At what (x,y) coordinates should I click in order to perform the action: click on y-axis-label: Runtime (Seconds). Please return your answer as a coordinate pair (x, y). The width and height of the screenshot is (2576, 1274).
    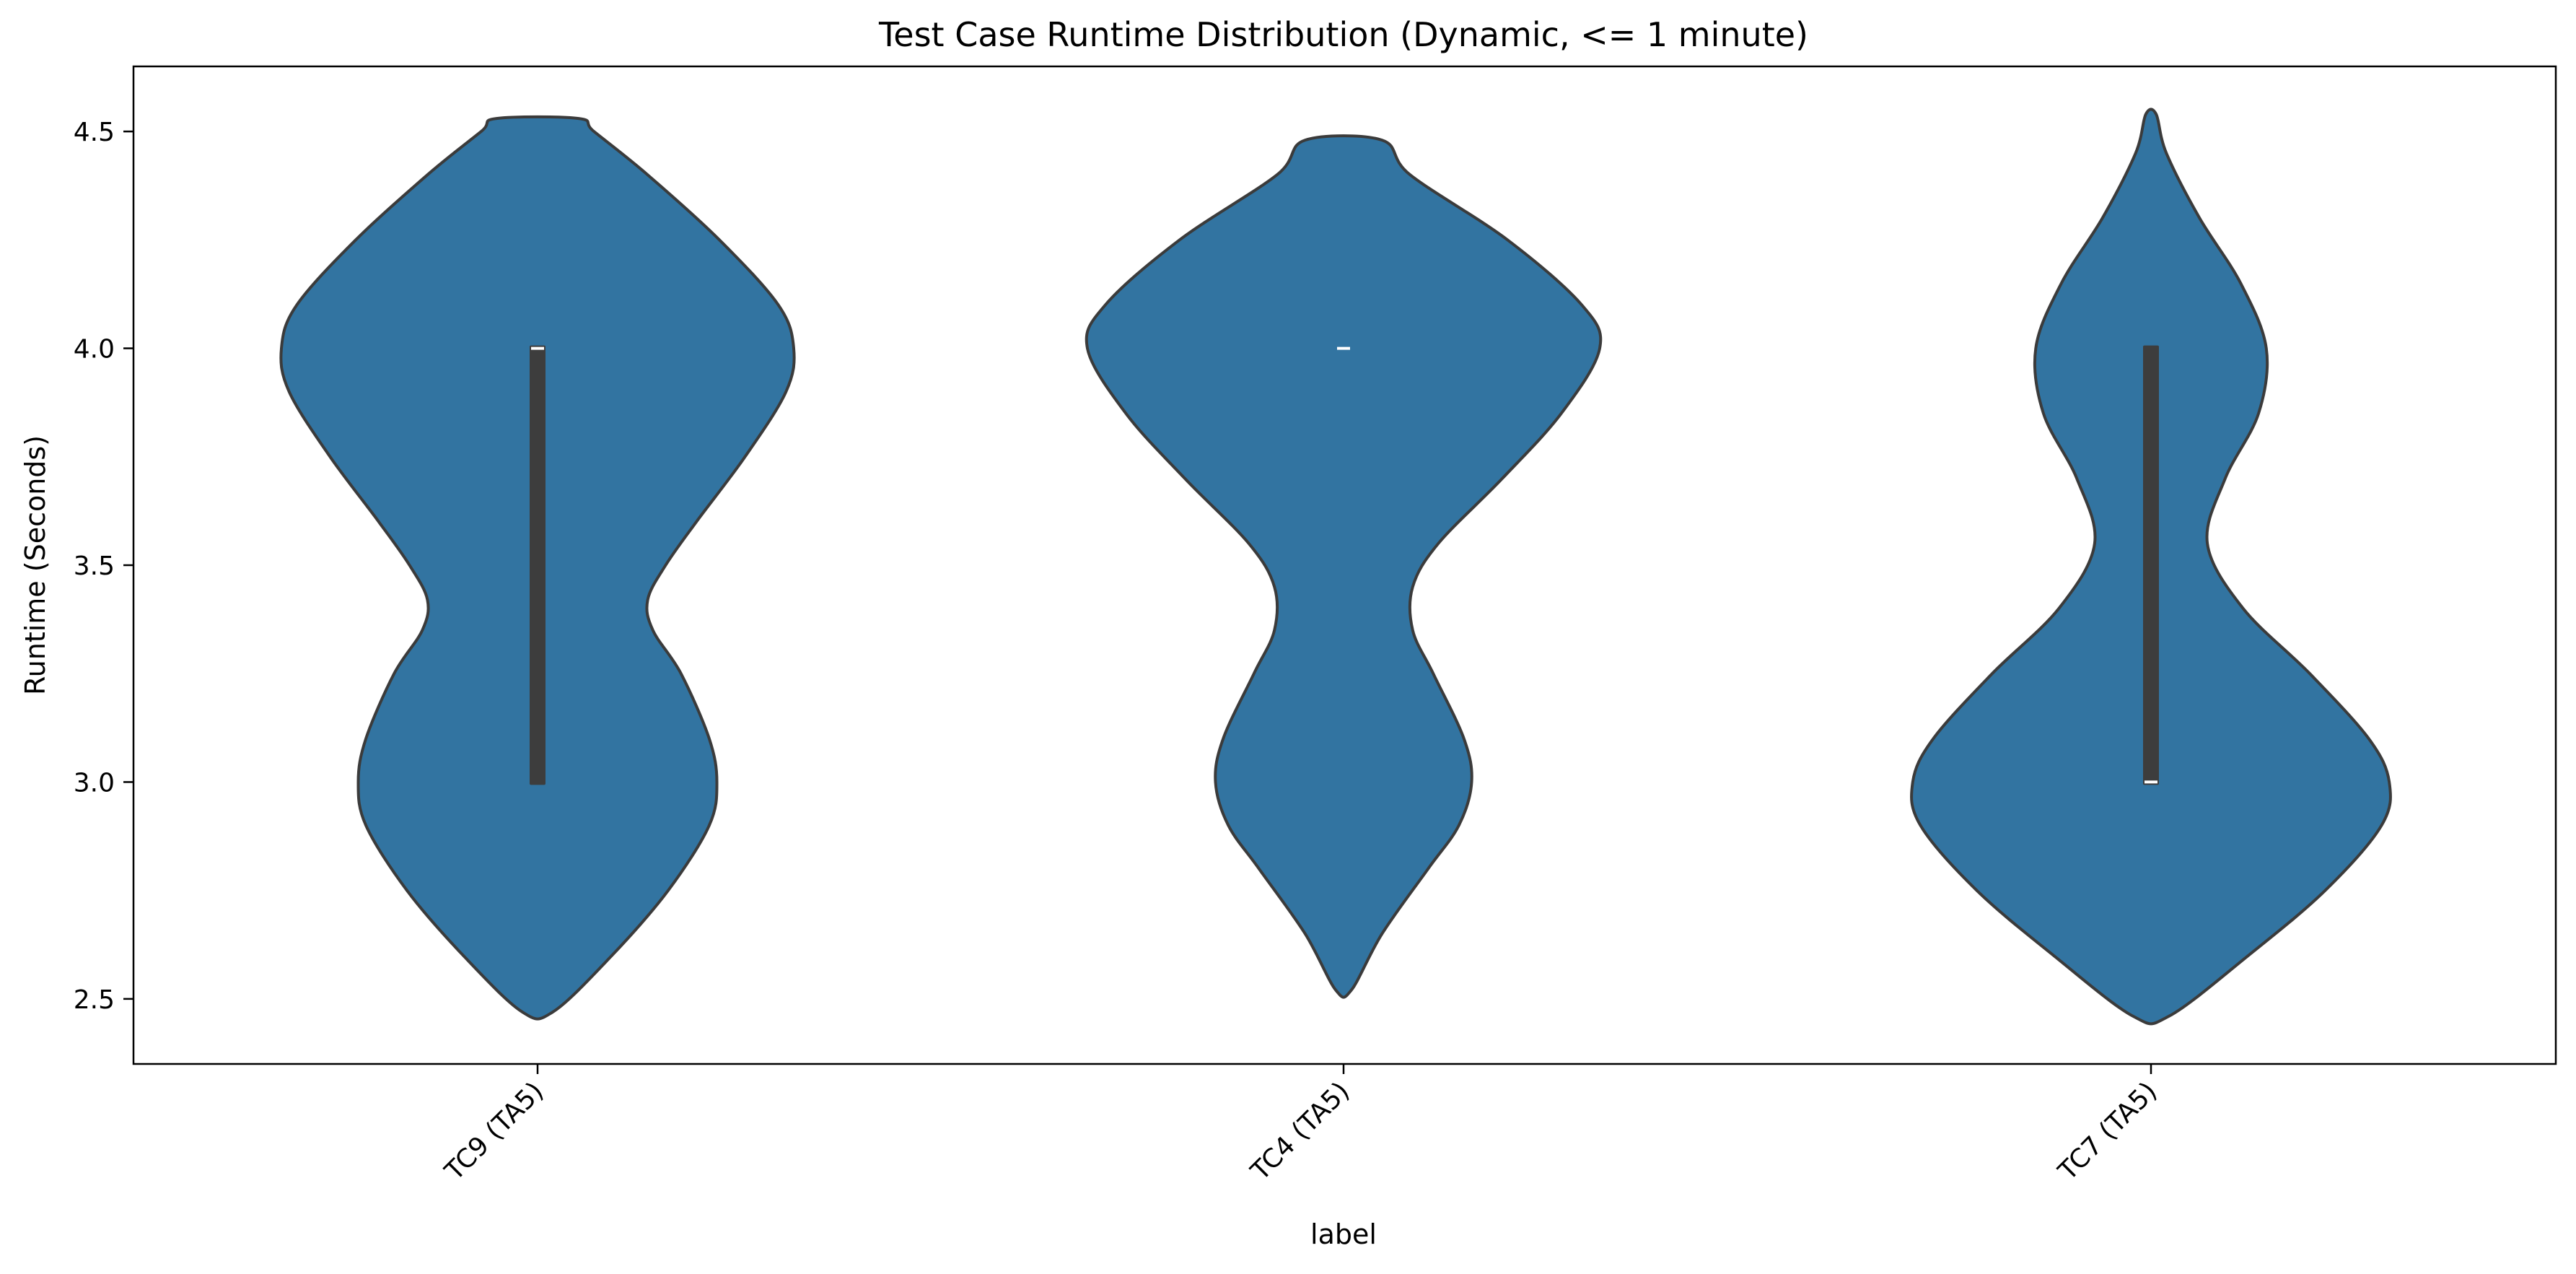
    Looking at the image, I should click on (35, 565).